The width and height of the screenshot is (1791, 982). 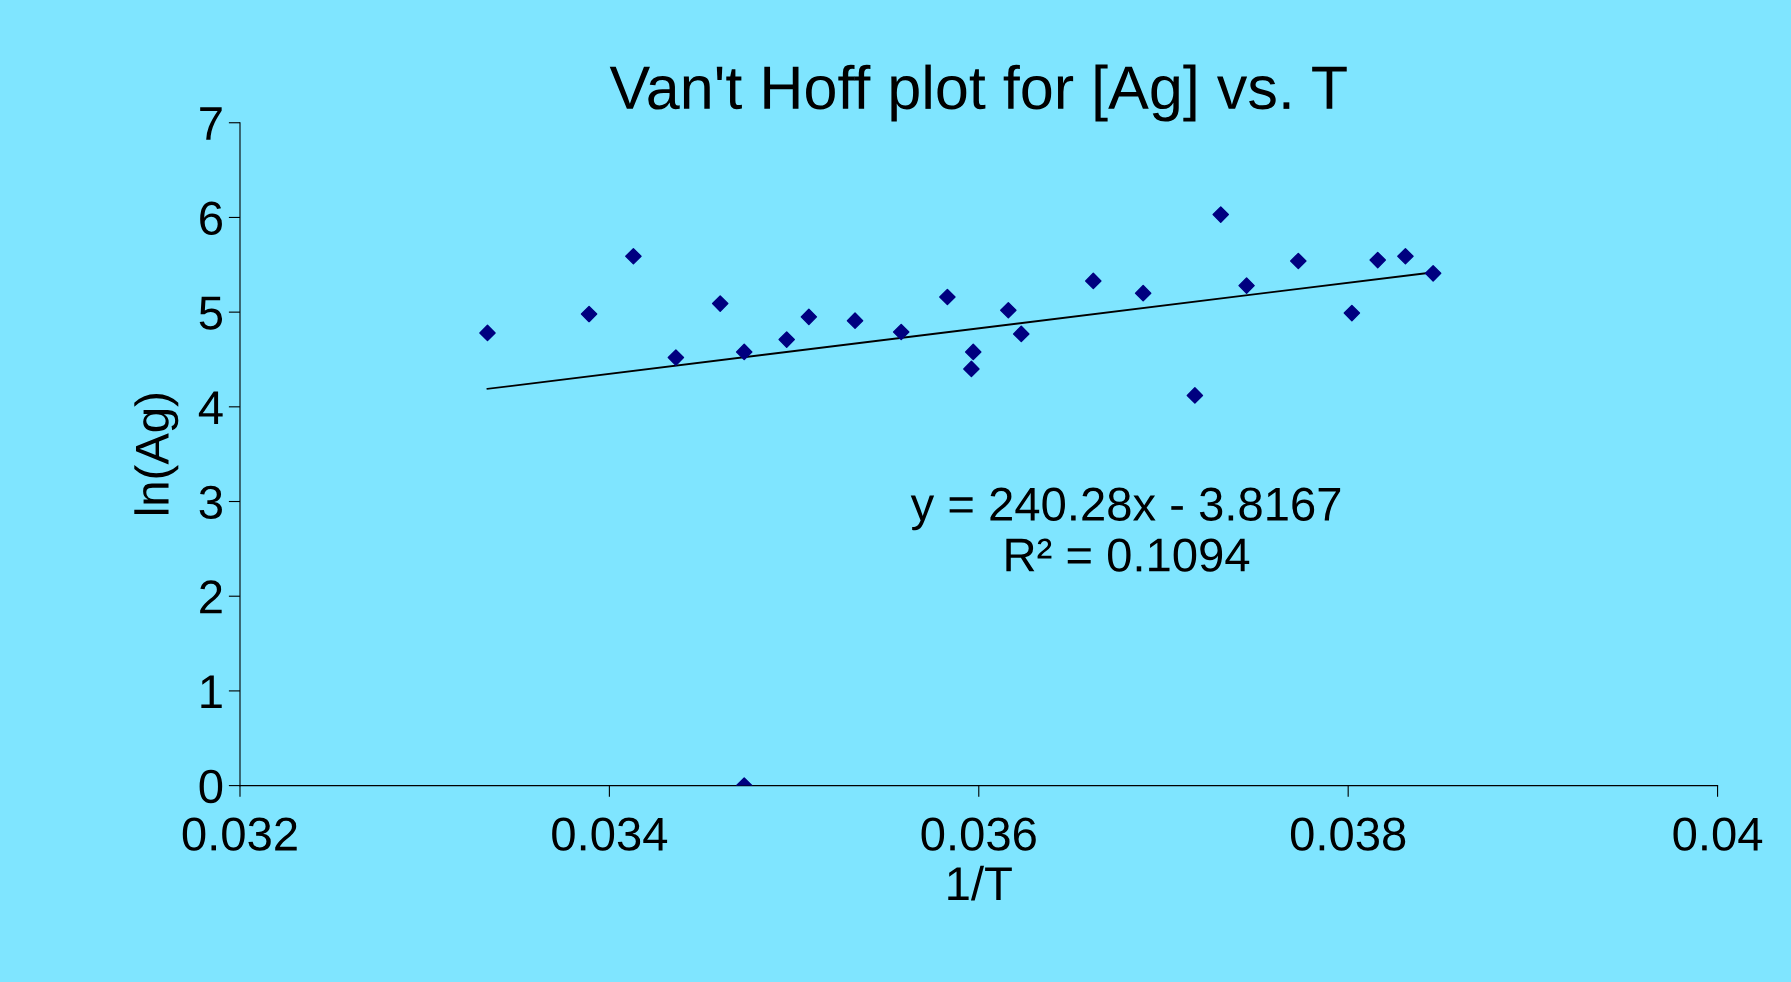 I want to click on y-tick-label: 2, so click(x=211, y=597).